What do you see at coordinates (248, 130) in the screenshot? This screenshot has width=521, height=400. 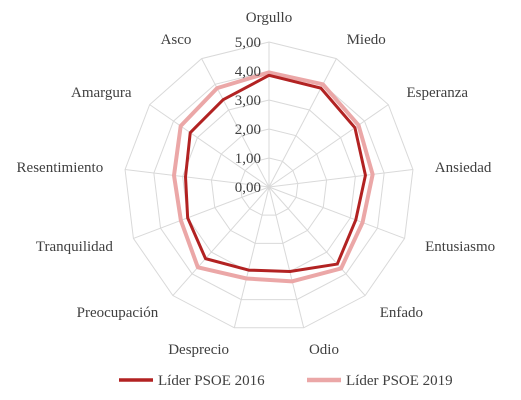 I see `tick-label-2: 2,00` at bounding box center [248, 130].